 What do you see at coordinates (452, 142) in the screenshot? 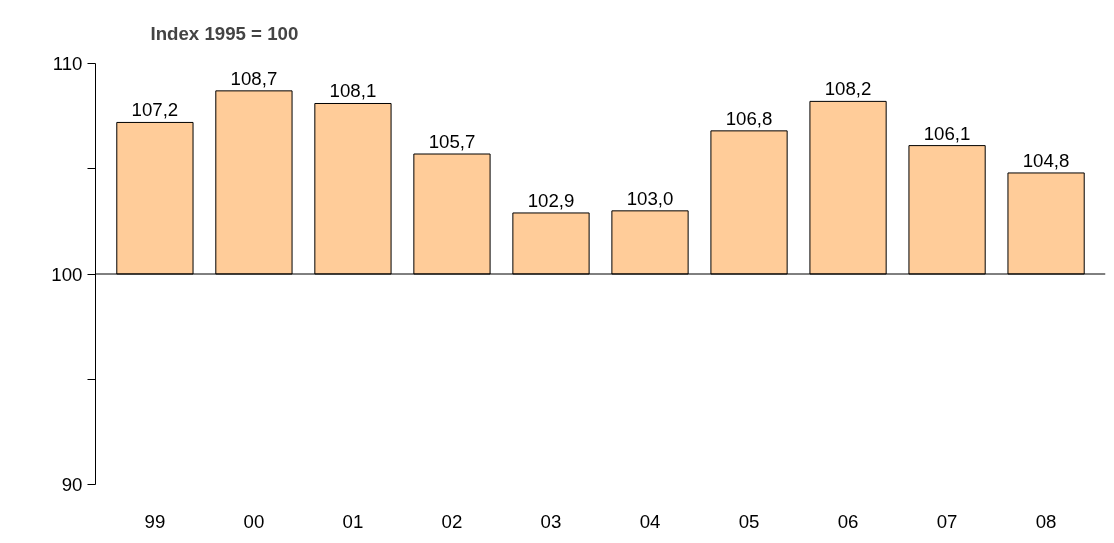
I see `data-label: 105,7` at bounding box center [452, 142].